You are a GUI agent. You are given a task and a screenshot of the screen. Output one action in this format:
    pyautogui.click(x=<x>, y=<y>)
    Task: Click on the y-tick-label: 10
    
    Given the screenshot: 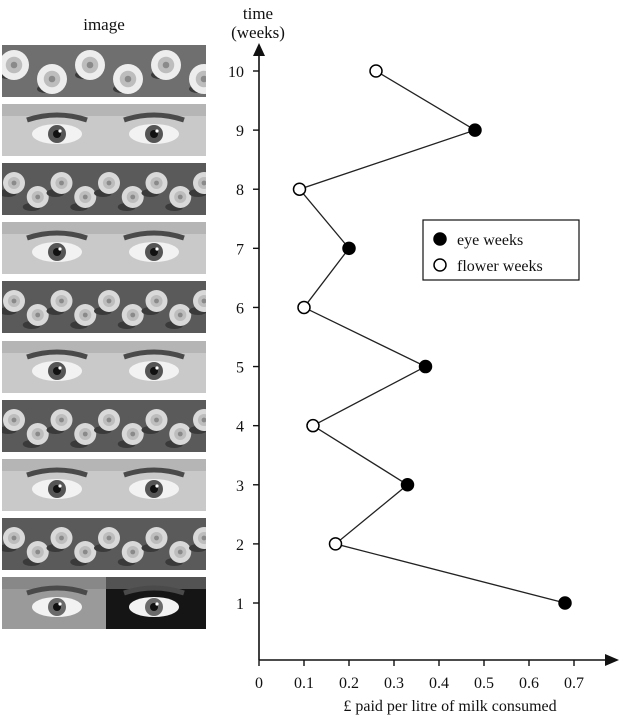 What is the action you would take?
    pyautogui.click(x=236, y=72)
    